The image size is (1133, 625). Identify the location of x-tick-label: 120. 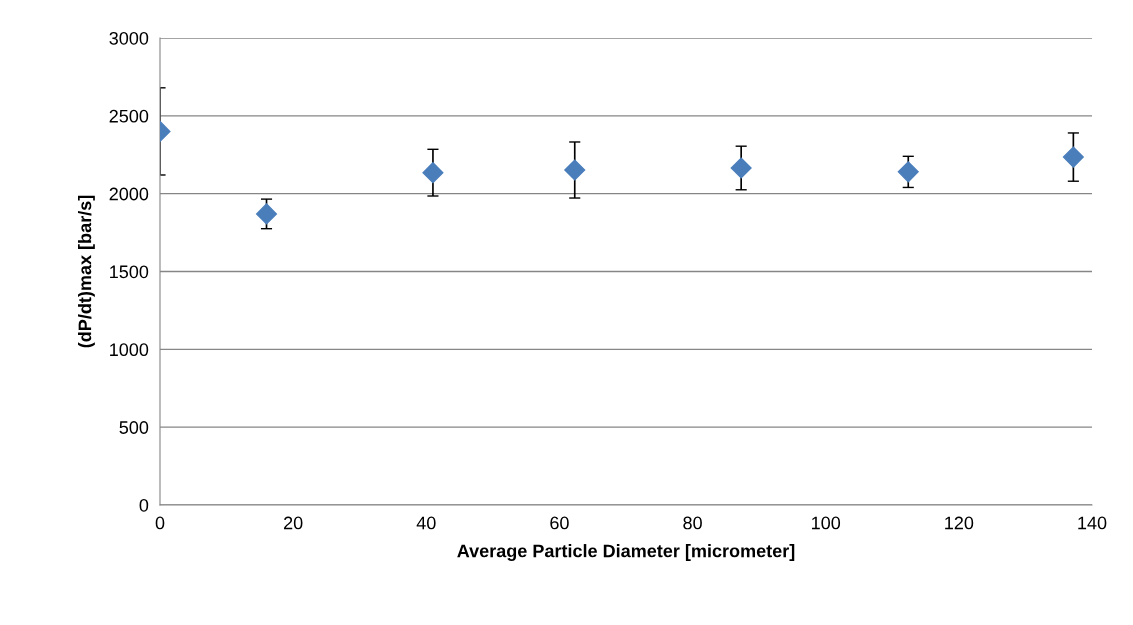
(959, 523).